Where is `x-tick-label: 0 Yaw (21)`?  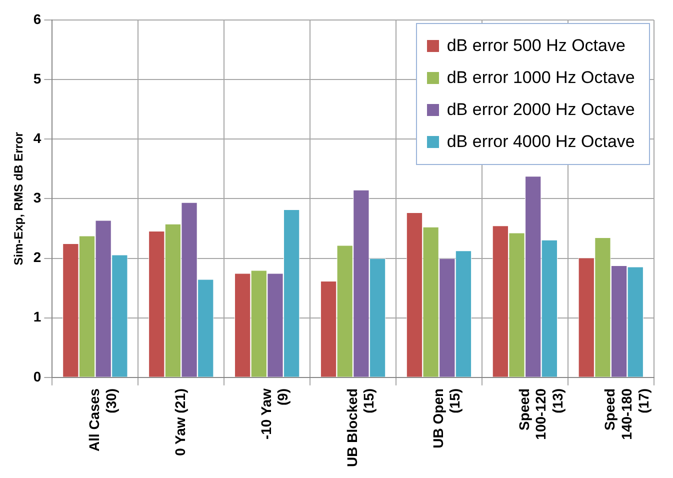
x-tick-label: 0 Yaw (21) is located at coordinates (180, 422).